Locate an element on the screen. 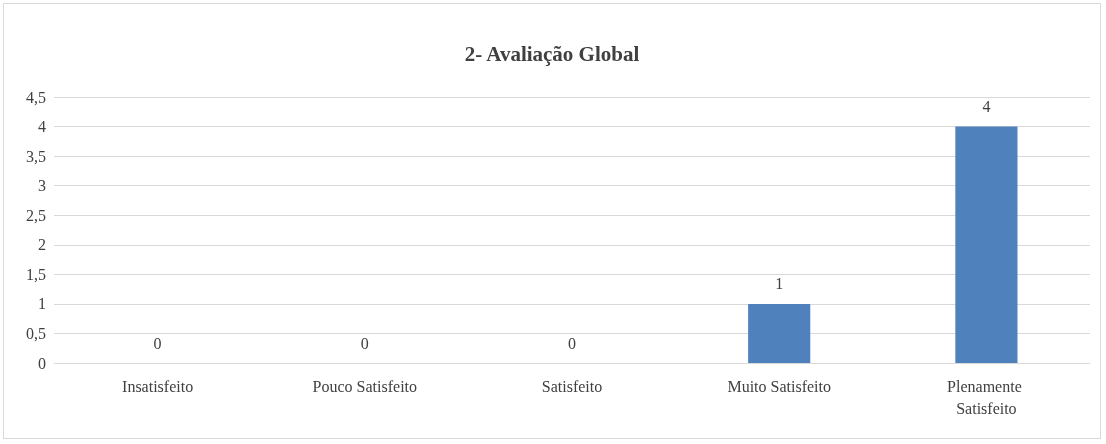 Image resolution: width=1106 pixels, height=444 pixels. y-tick-label: 0 is located at coordinates (42, 363).